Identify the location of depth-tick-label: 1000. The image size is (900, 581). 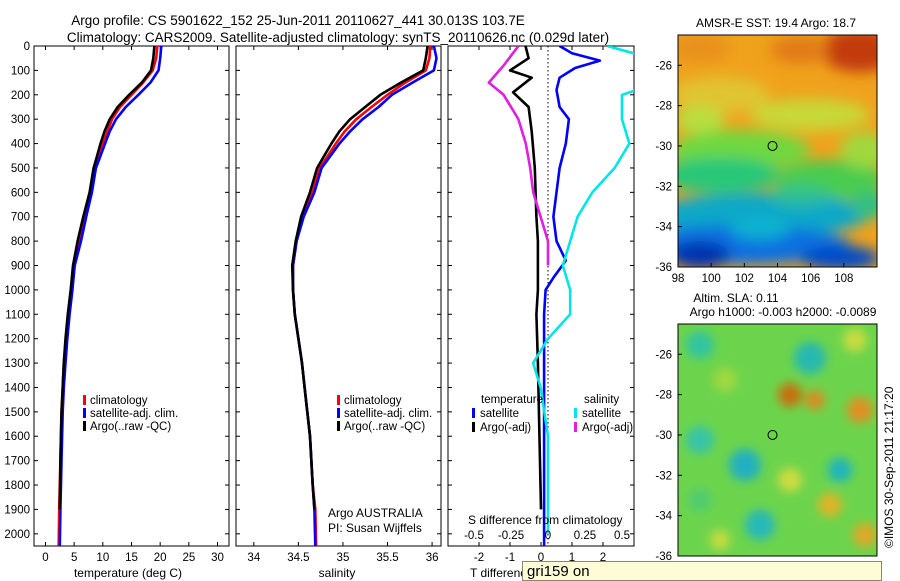
(17, 291).